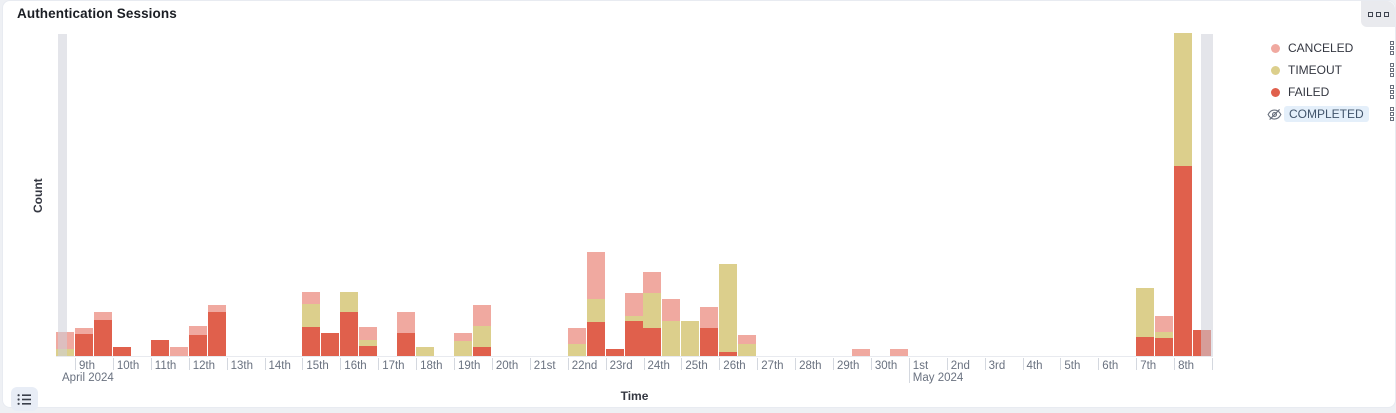 This screenshot has width=1396, height=413. I want to click on legend-item-completed: COMPLETED, so click(1330, 114).